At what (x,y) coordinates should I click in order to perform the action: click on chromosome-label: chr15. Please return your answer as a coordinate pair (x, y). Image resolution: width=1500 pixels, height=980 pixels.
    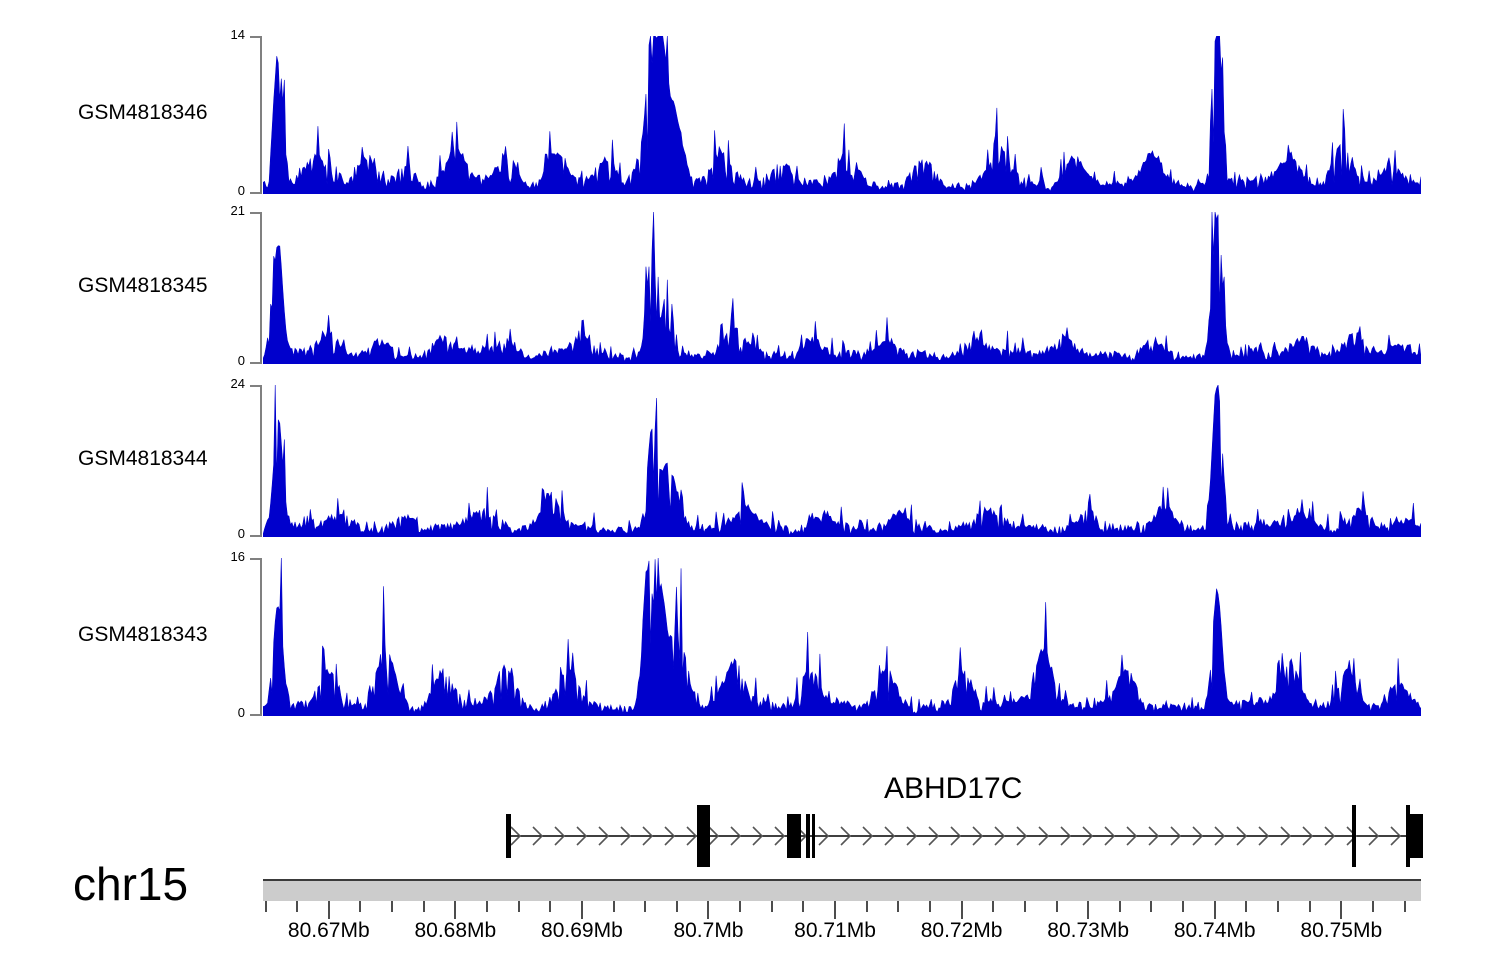
    Looking at the image, I should click on (131, 884).